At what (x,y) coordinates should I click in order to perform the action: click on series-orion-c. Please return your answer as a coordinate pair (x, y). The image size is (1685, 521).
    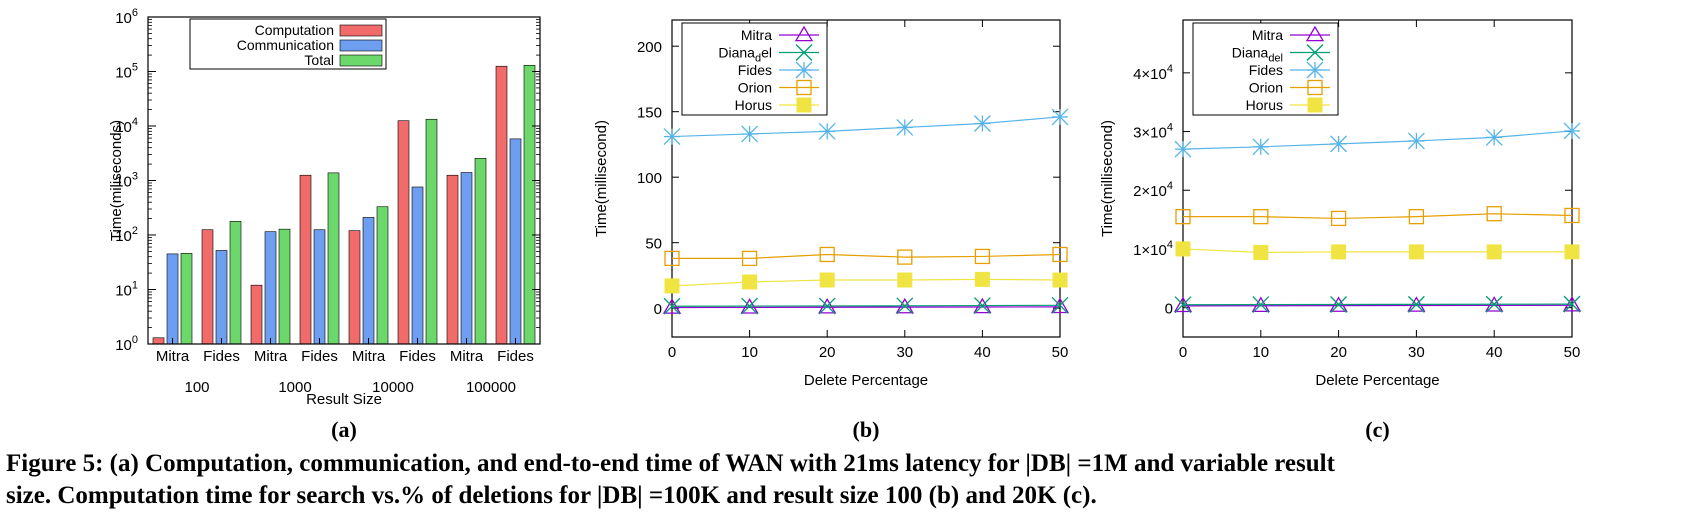
    Looking at the image, I should click on (1377, 216).